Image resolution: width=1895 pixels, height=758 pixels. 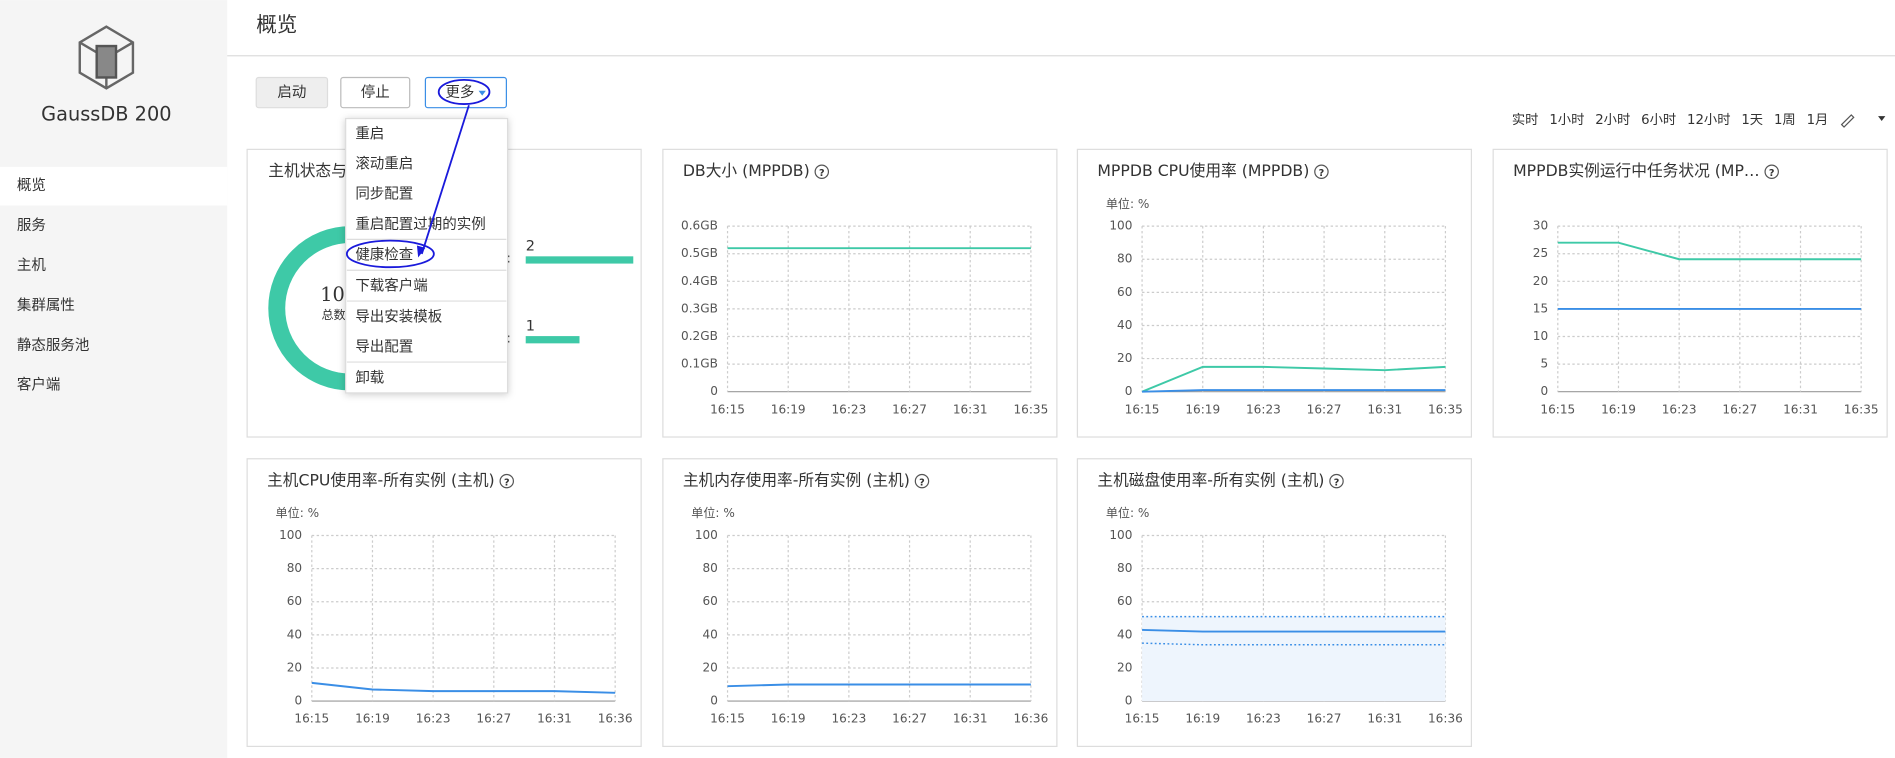 What do you see at coordinates (31, 185) in the screenshot?
I see `nav-item: 概览` at bounding box center [31, 185].